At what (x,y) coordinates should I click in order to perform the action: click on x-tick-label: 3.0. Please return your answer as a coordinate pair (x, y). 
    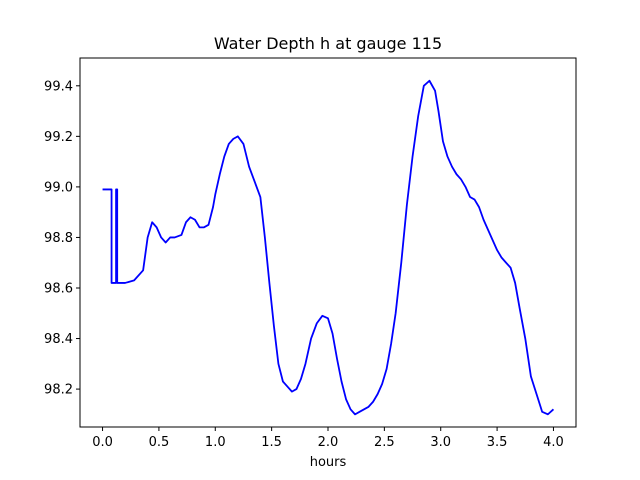
    Looking at the image, I should click on (440, 442).